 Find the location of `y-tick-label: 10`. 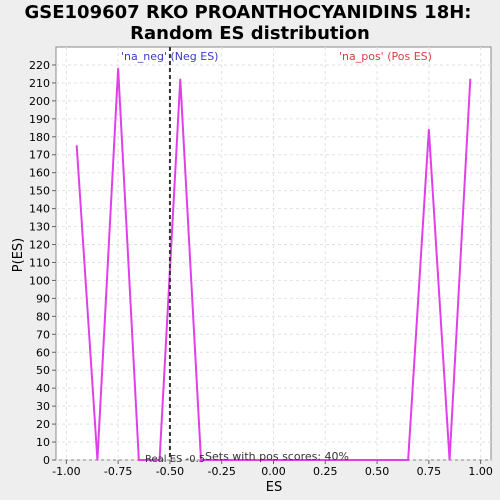

y-tick-label: 10 is located at coordinates (43, 442).